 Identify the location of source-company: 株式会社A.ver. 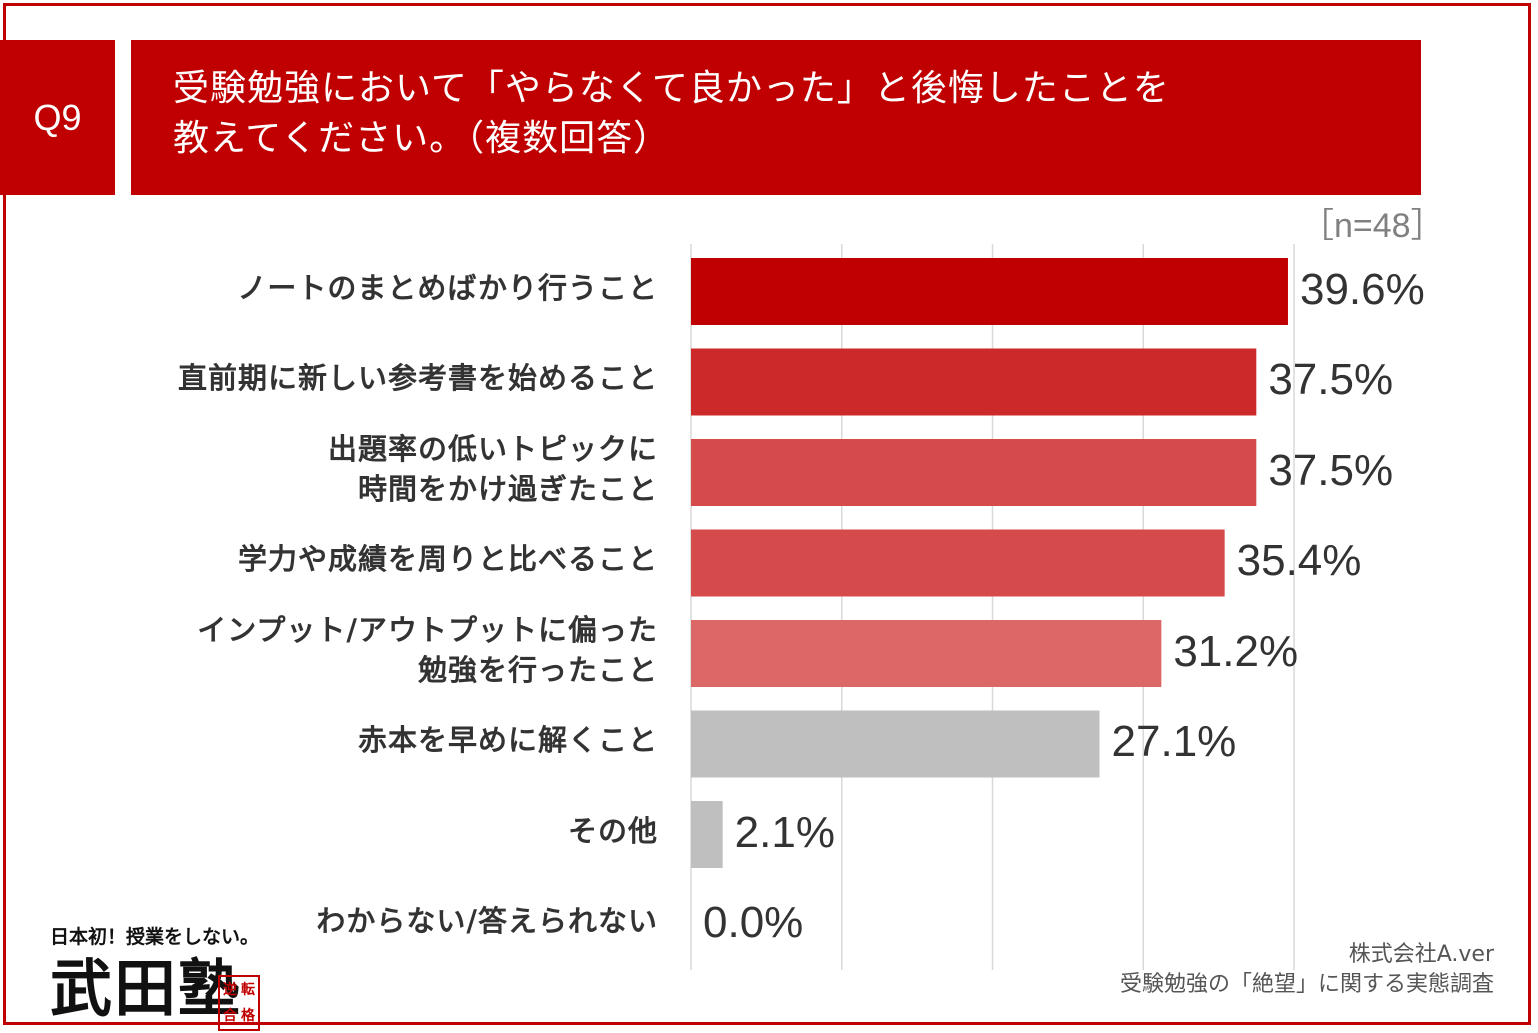
(1421, 954).